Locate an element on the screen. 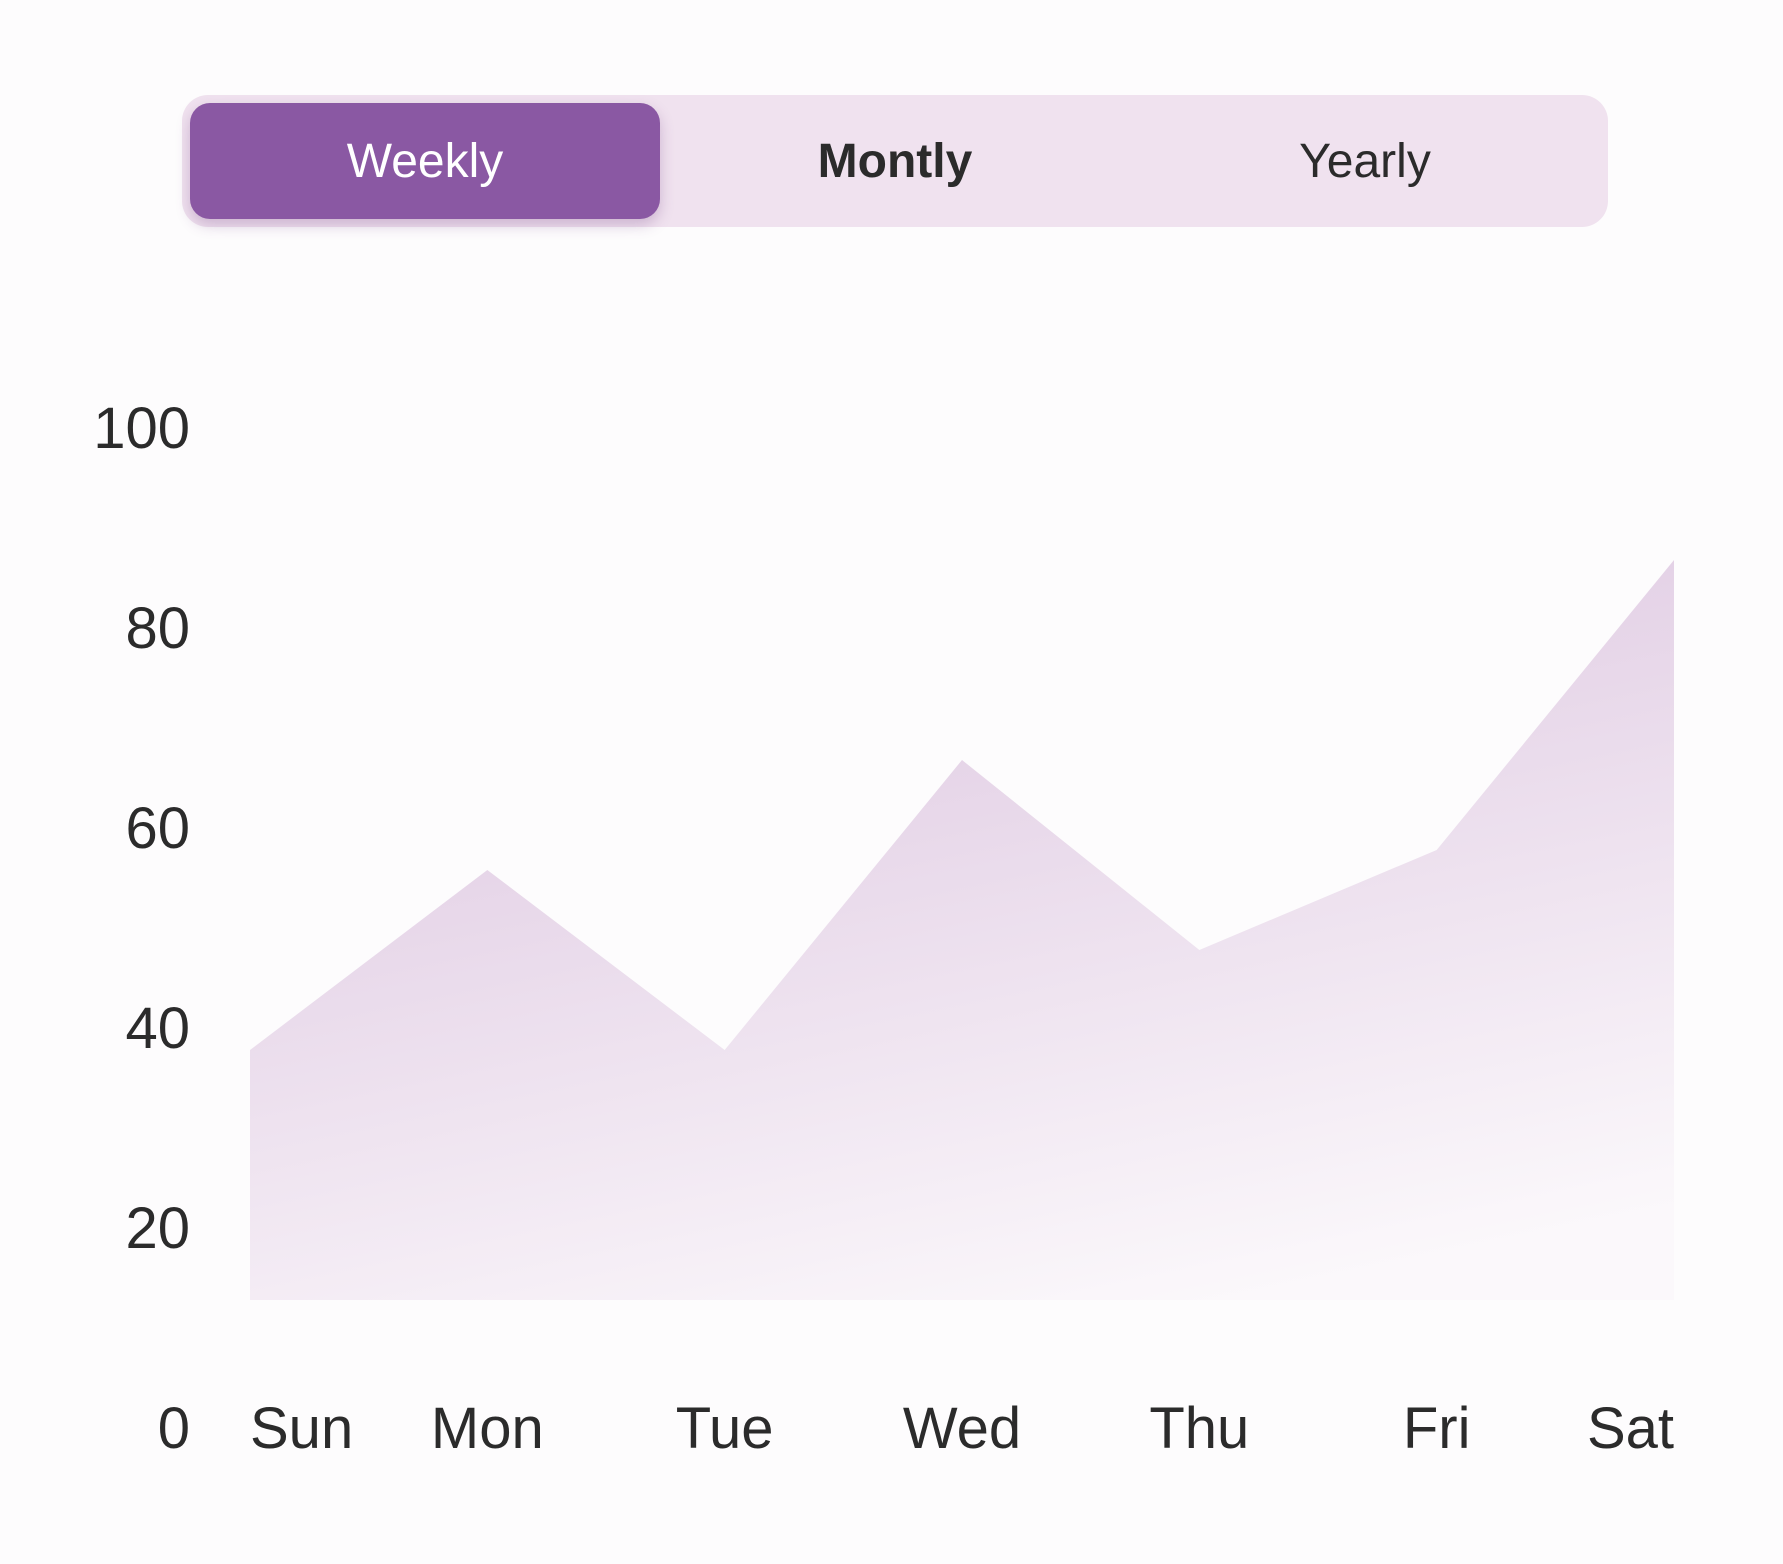 The width and height of the screenshot is (1783, 1564). x-tick-label: Mon is located at coordinates (487, 1428).